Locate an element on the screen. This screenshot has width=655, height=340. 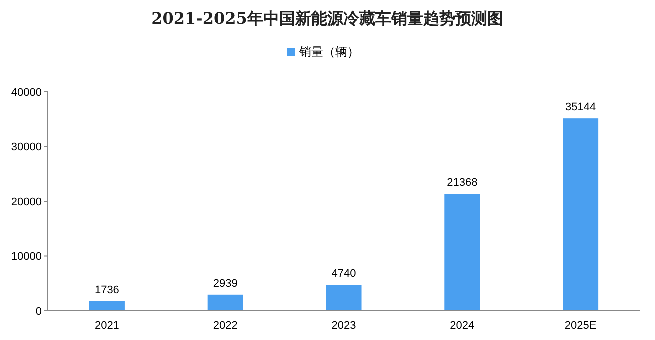
chart-title: 2021-2025年中国新能源冷藏车销量趋势预测图 is located at coordinates (328, 18).